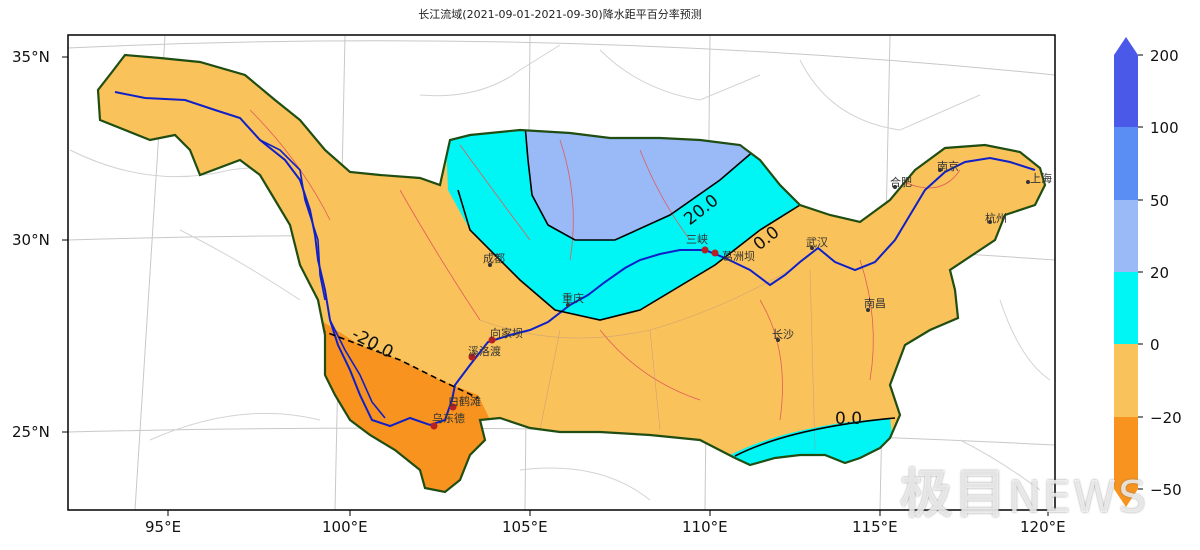  What do you see at coordinates (292, 220) in the screenshot?
I see `yangtze-upper-branch` at bounding box center [292, 220].